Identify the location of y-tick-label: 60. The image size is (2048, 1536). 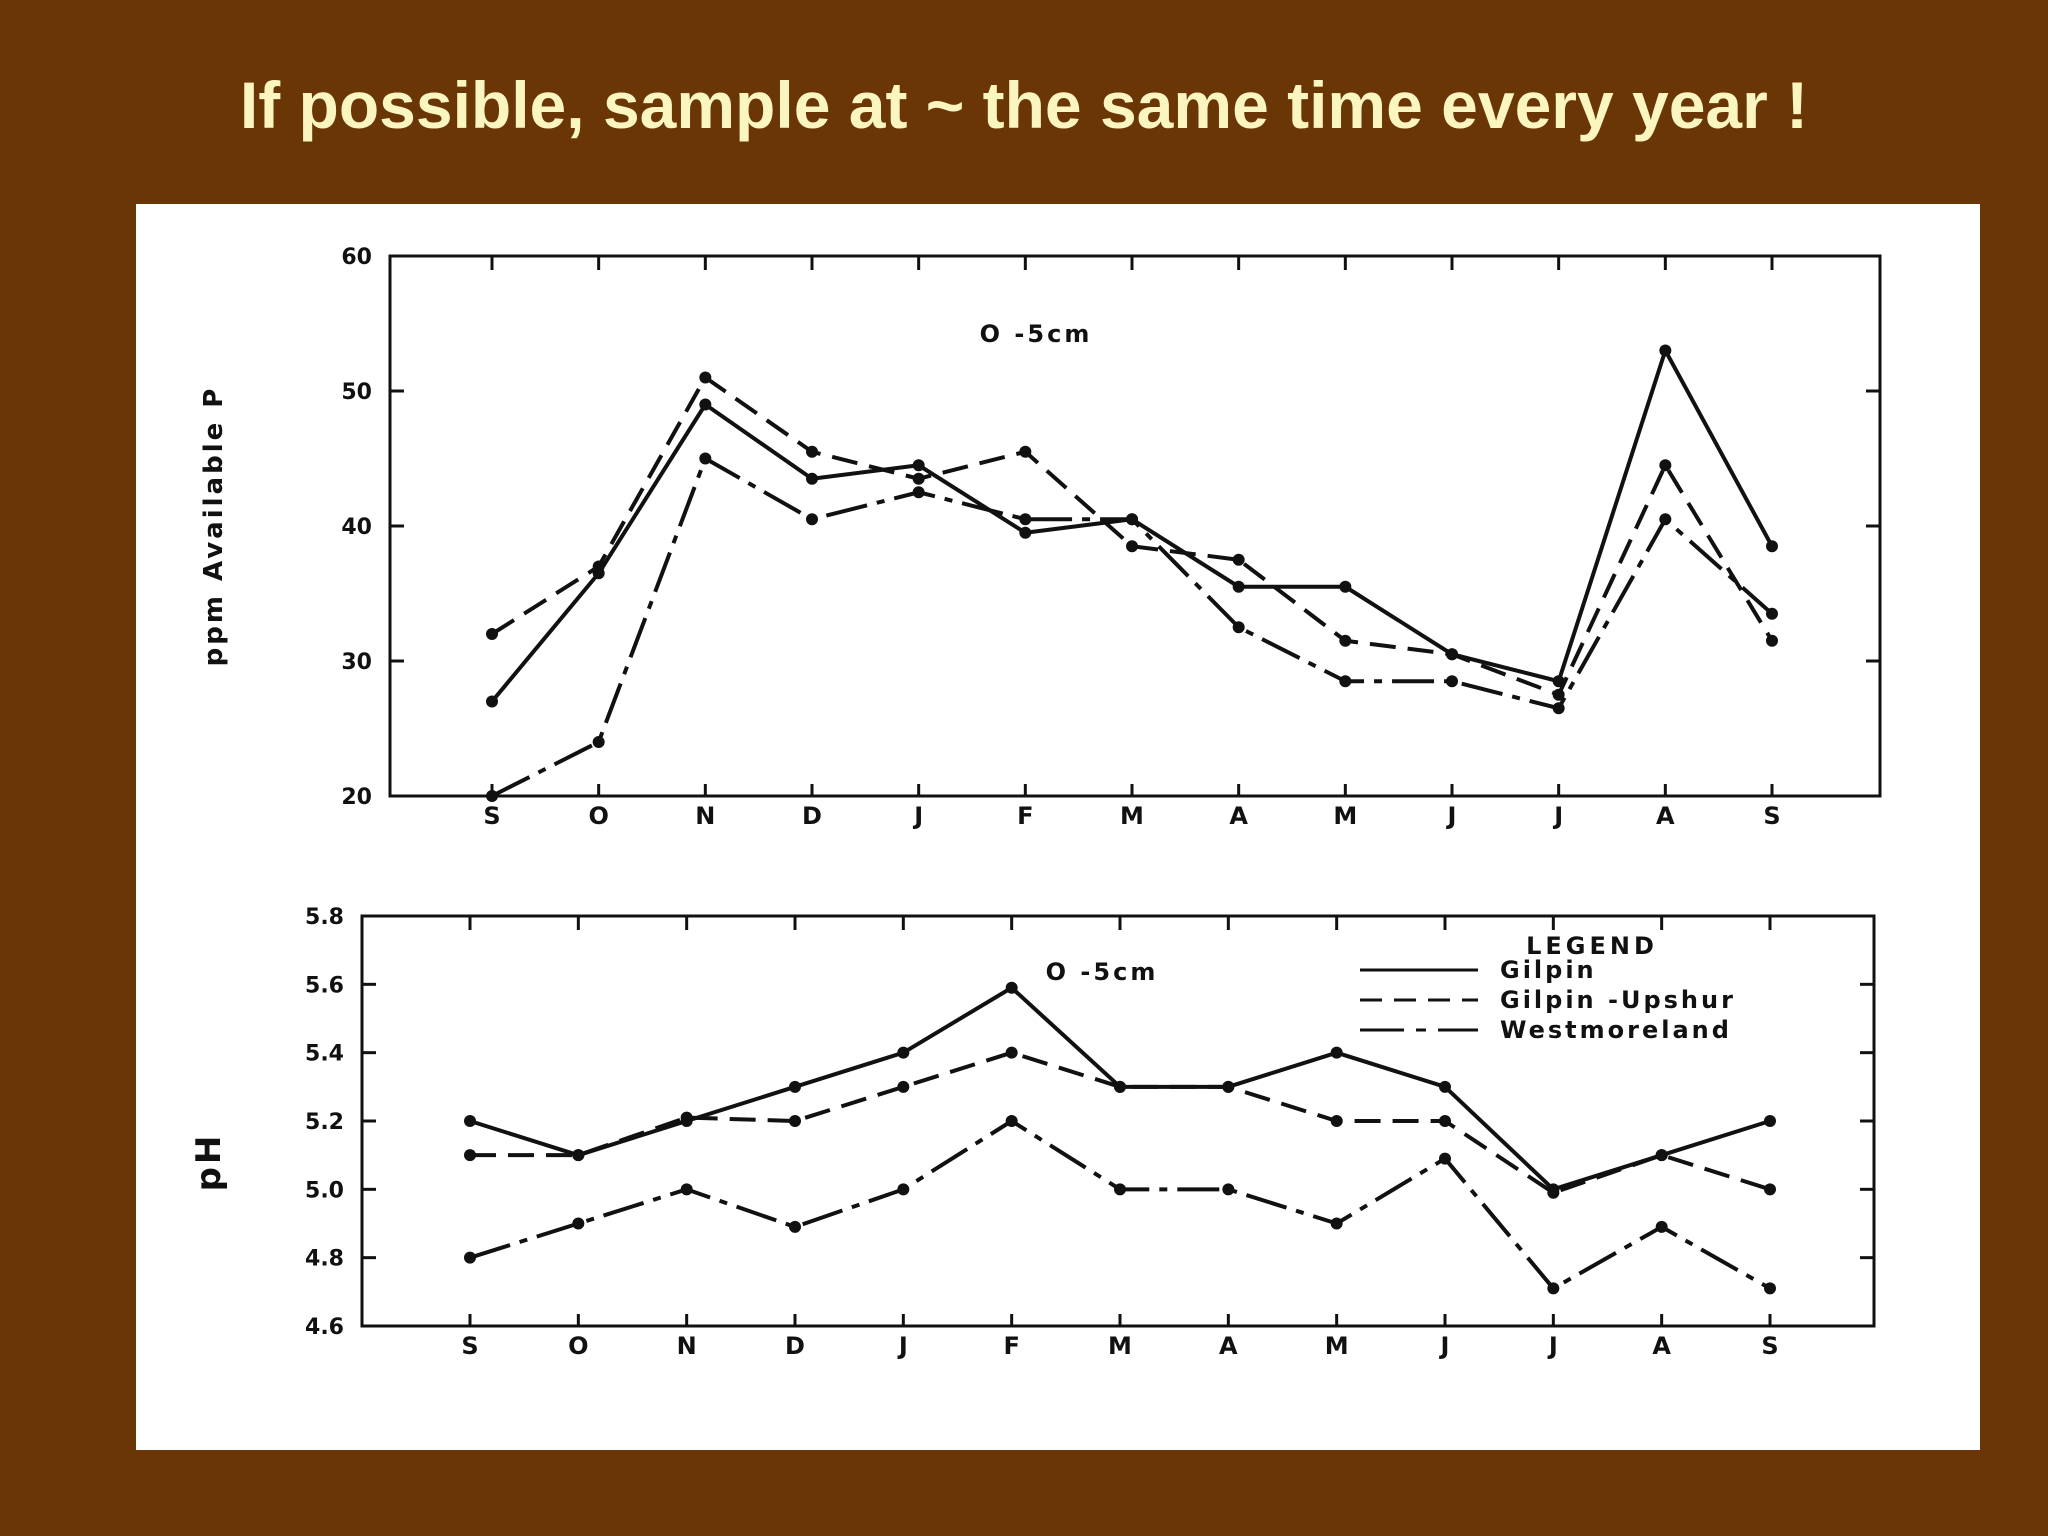
(356, 257).